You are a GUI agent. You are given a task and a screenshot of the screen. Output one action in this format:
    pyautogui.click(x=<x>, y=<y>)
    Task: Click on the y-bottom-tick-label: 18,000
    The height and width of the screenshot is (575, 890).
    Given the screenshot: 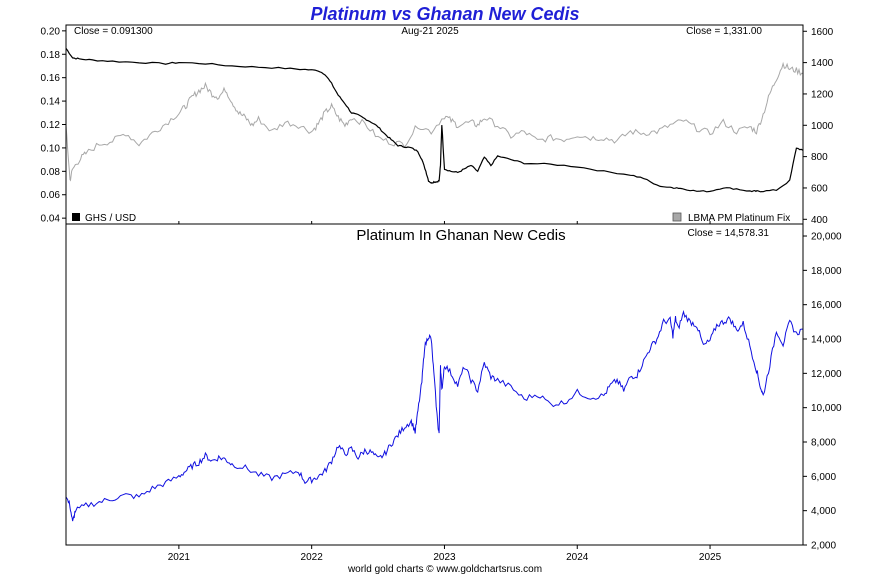 What is the action you would take?
    pyautogui.click(x=826, y=271)
    